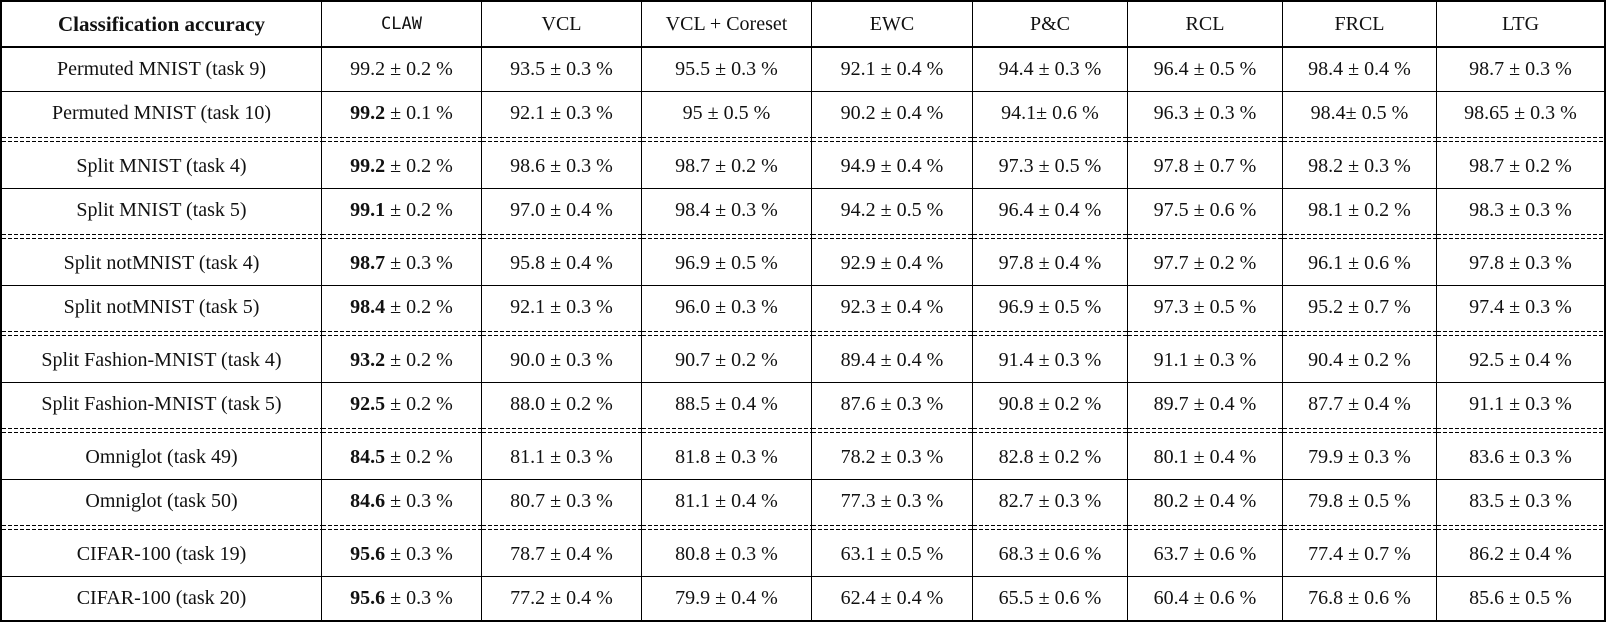 This screenshot has height=623, width=1606. What do you see at coordinates (1050, 24) in the screenshot?
I see `header-cell-pc: P&C` at bounding box center [1050, 24].